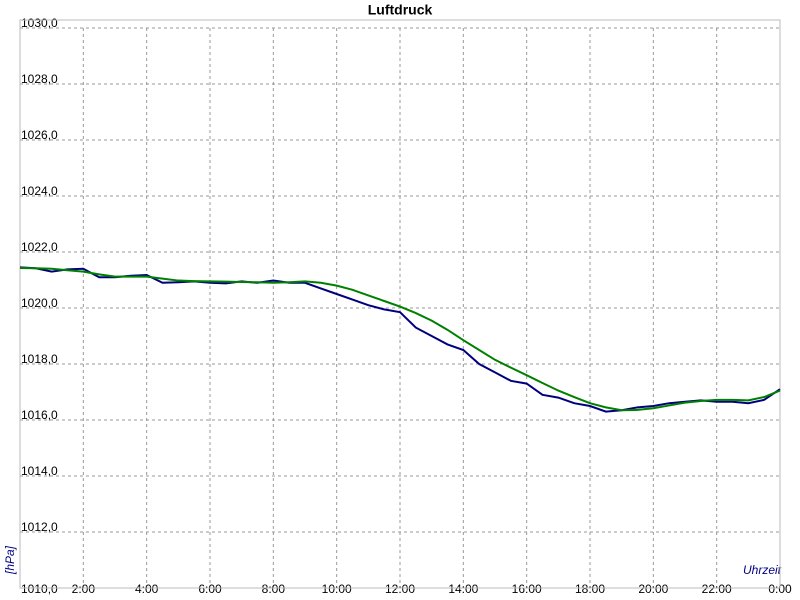 The width and height of the screenshot is (800, 600). I want to click on x-tick-label: 2:00, so click(84, 589).